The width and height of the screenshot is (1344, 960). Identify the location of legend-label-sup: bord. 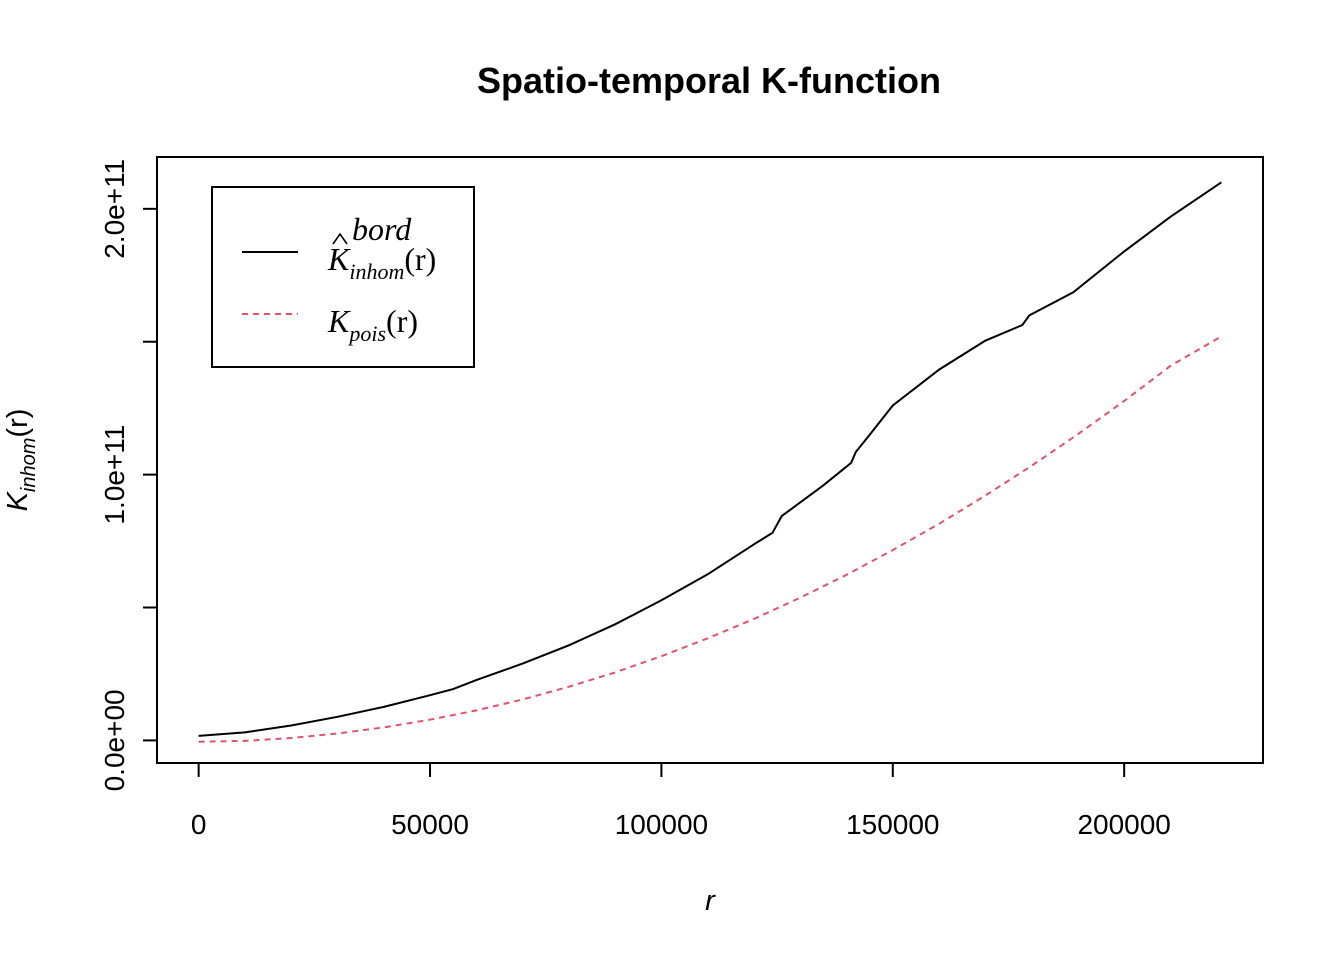
(382, 229).